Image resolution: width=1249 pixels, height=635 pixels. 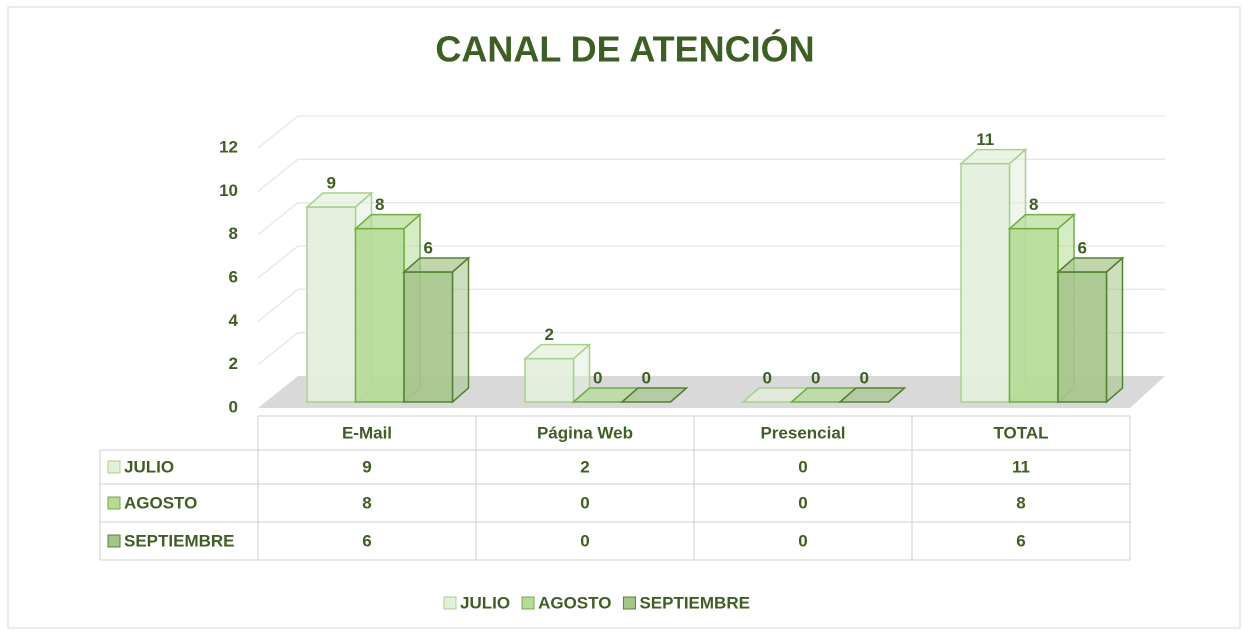 I want to click on x-tick-label: E-Mail, so click(x=367, y=432).